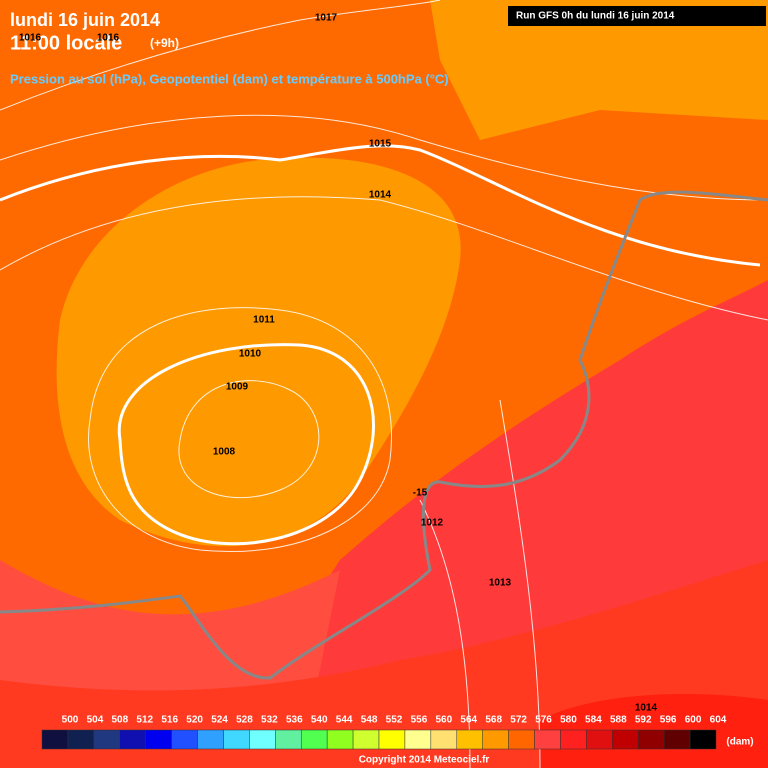 Image resolution: width=768 pixels, height=773 pixels. What do you see at coordinates (380, 144) in the screenshot?
I see `isobar-label: 1015` at bounding box center [380, 144].